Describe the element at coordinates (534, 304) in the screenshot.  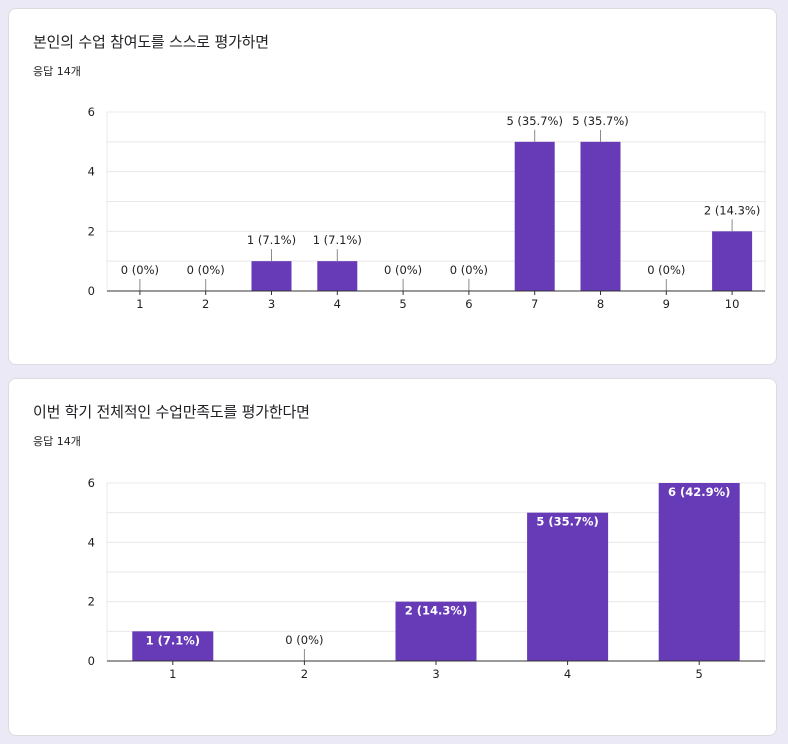
I see `x-tick-label: 7` at that location.